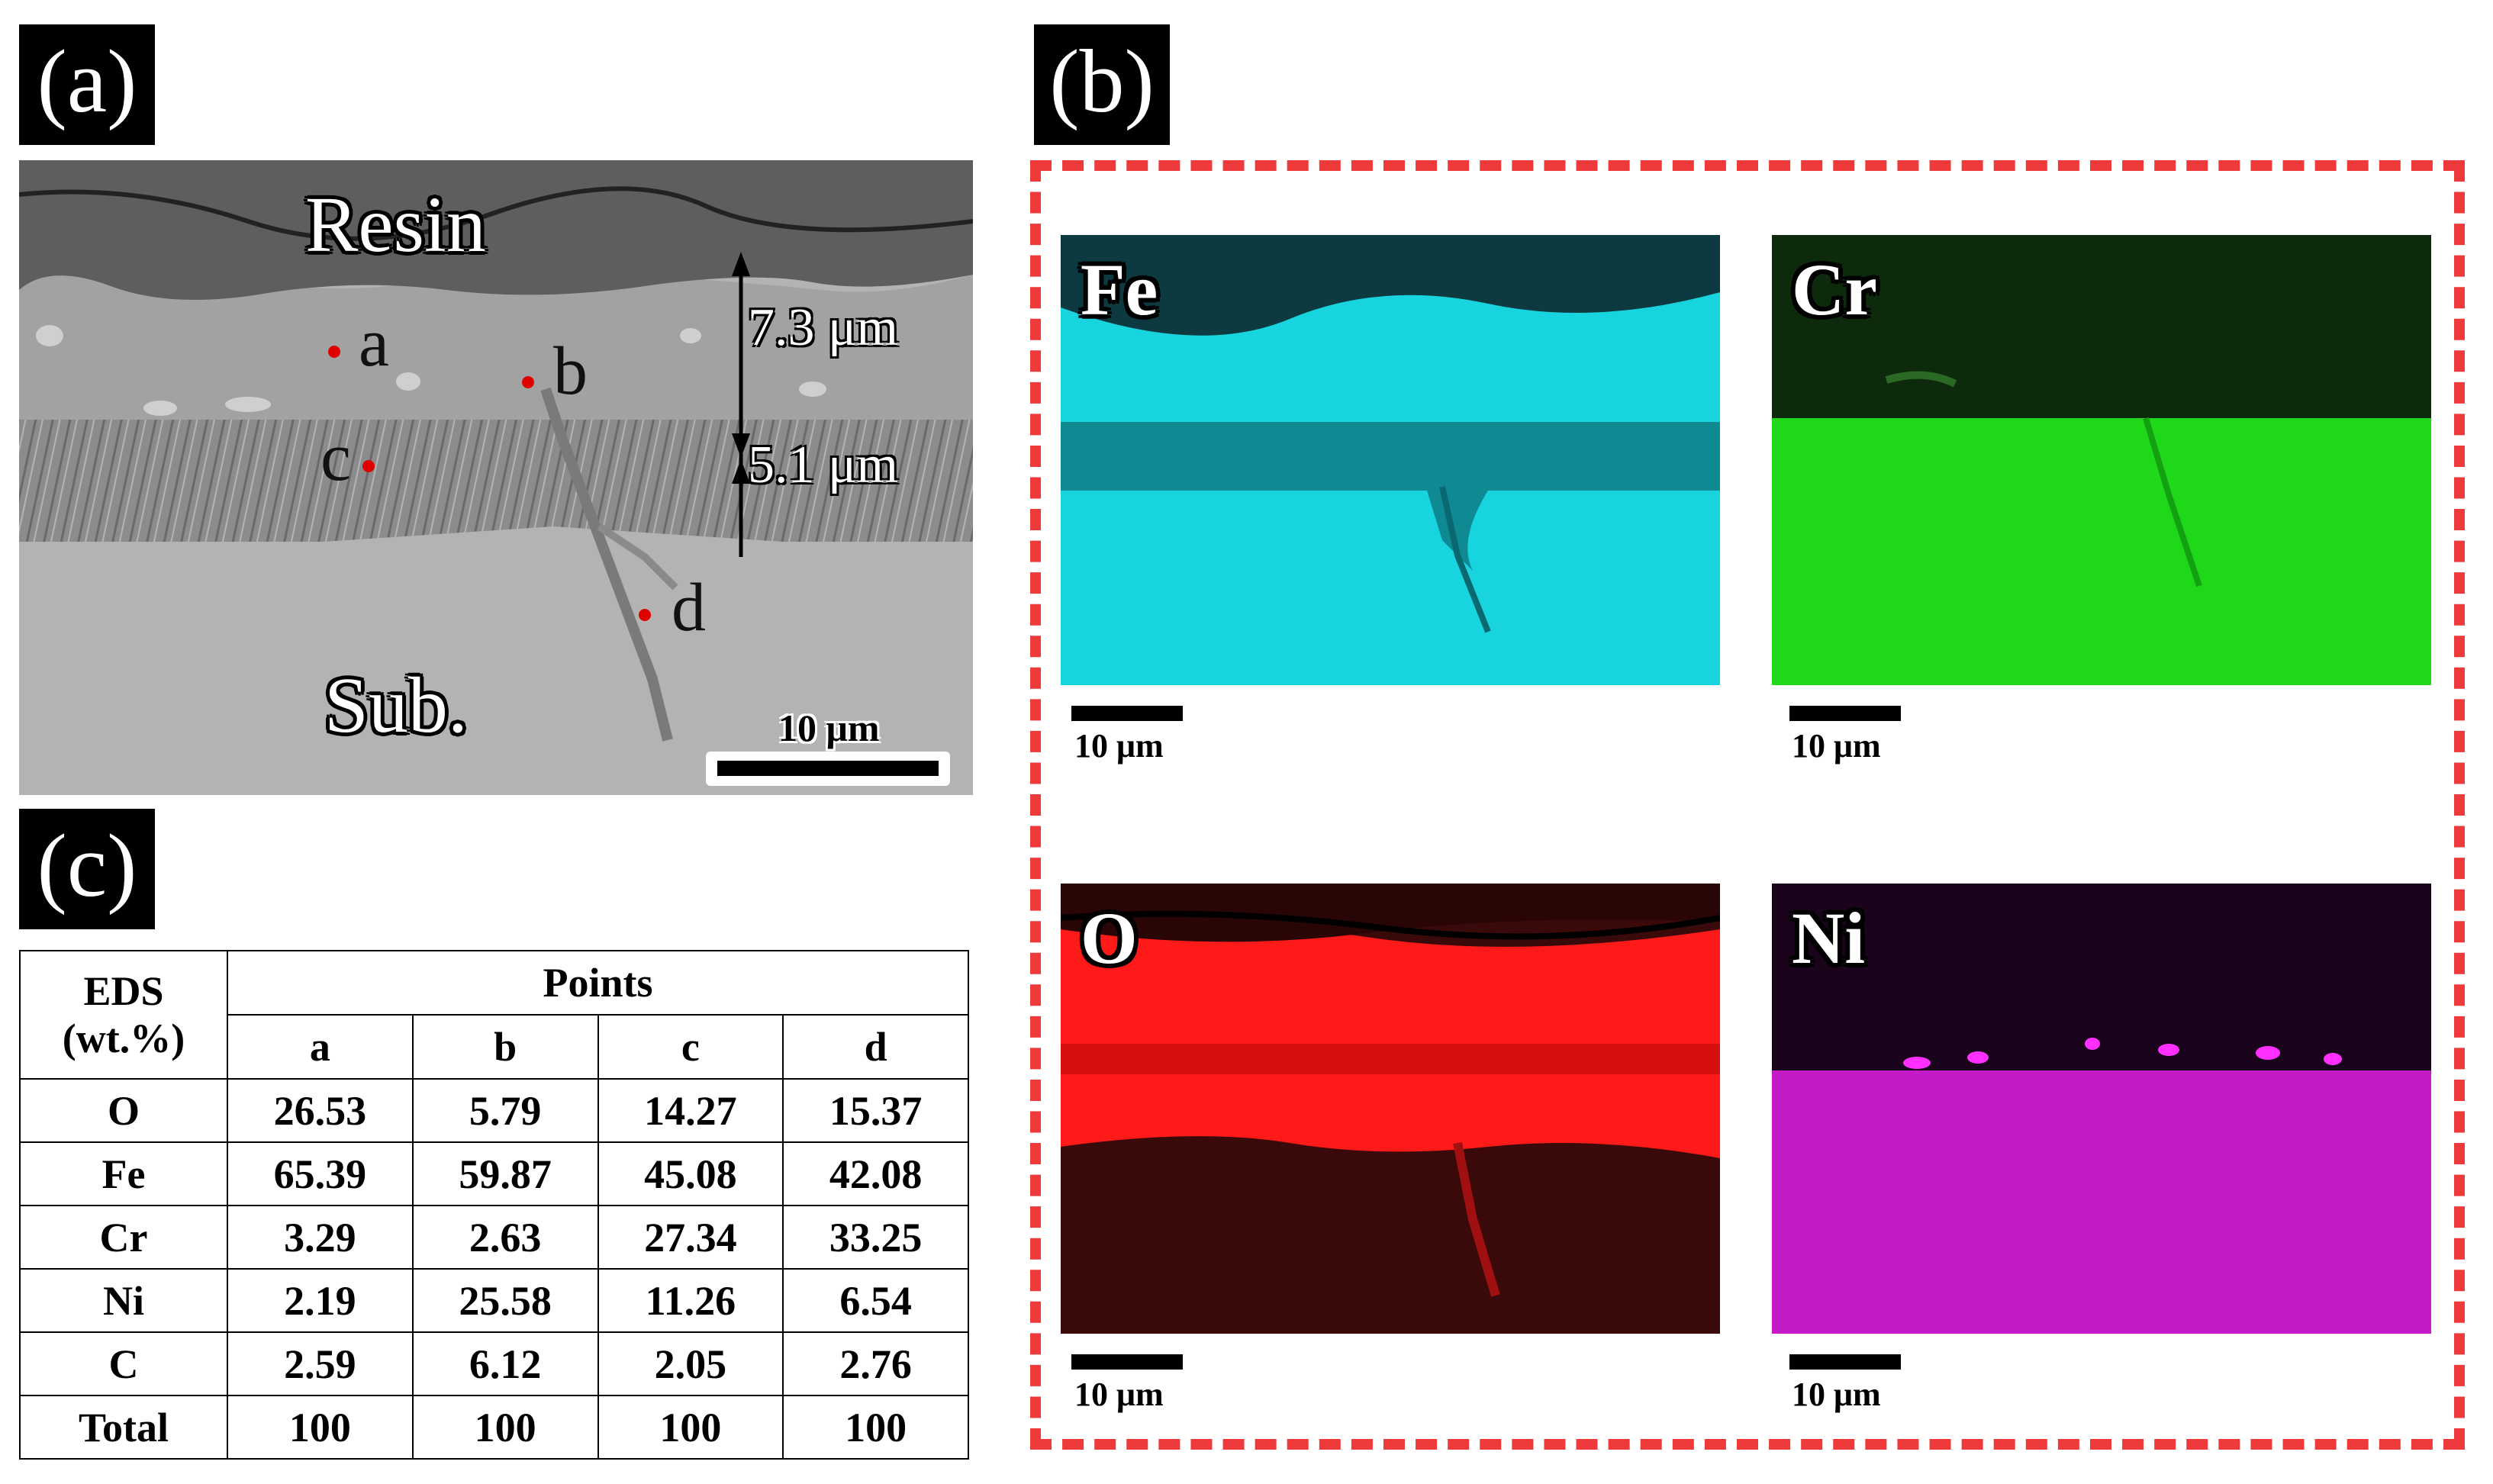 The width and height of the screenshot is (2493, 1484). What do you see at coordinates (823, 465) in the screenshot?
I see `inner-layer-thickness: 5.1 μm` at bounding box center [823, 465].